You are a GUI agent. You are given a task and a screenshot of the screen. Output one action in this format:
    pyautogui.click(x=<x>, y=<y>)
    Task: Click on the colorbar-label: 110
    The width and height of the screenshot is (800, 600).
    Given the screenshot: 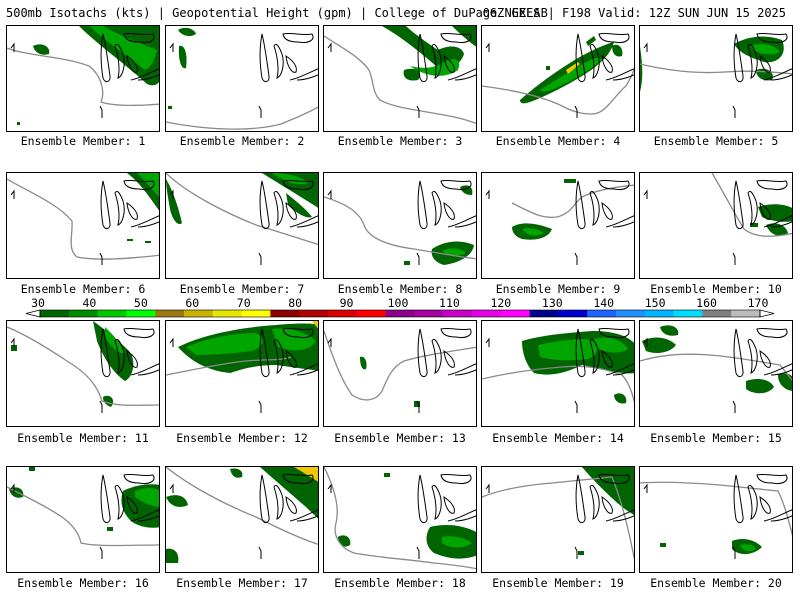 What is the action you would take?
    pyautogui.click(x=449, y=303)
    